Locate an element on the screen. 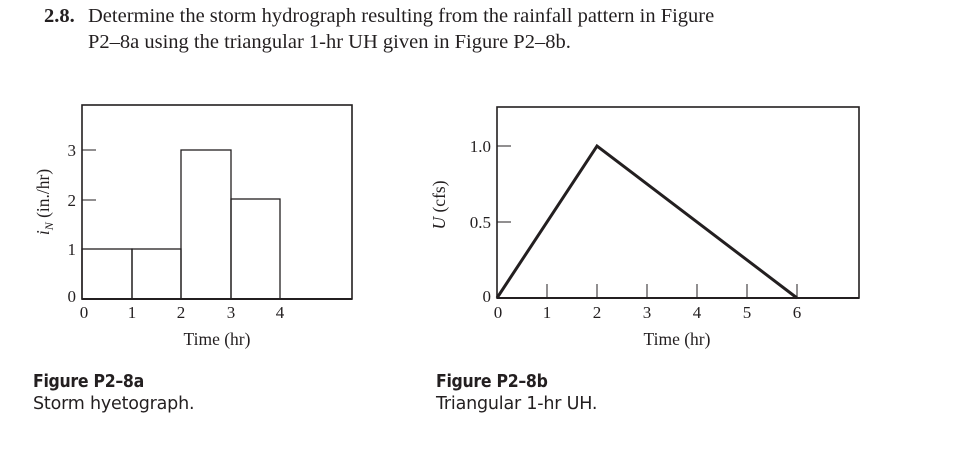 The image size is (953, 450). uh-triangle-line is located at coordinates (646, 221).